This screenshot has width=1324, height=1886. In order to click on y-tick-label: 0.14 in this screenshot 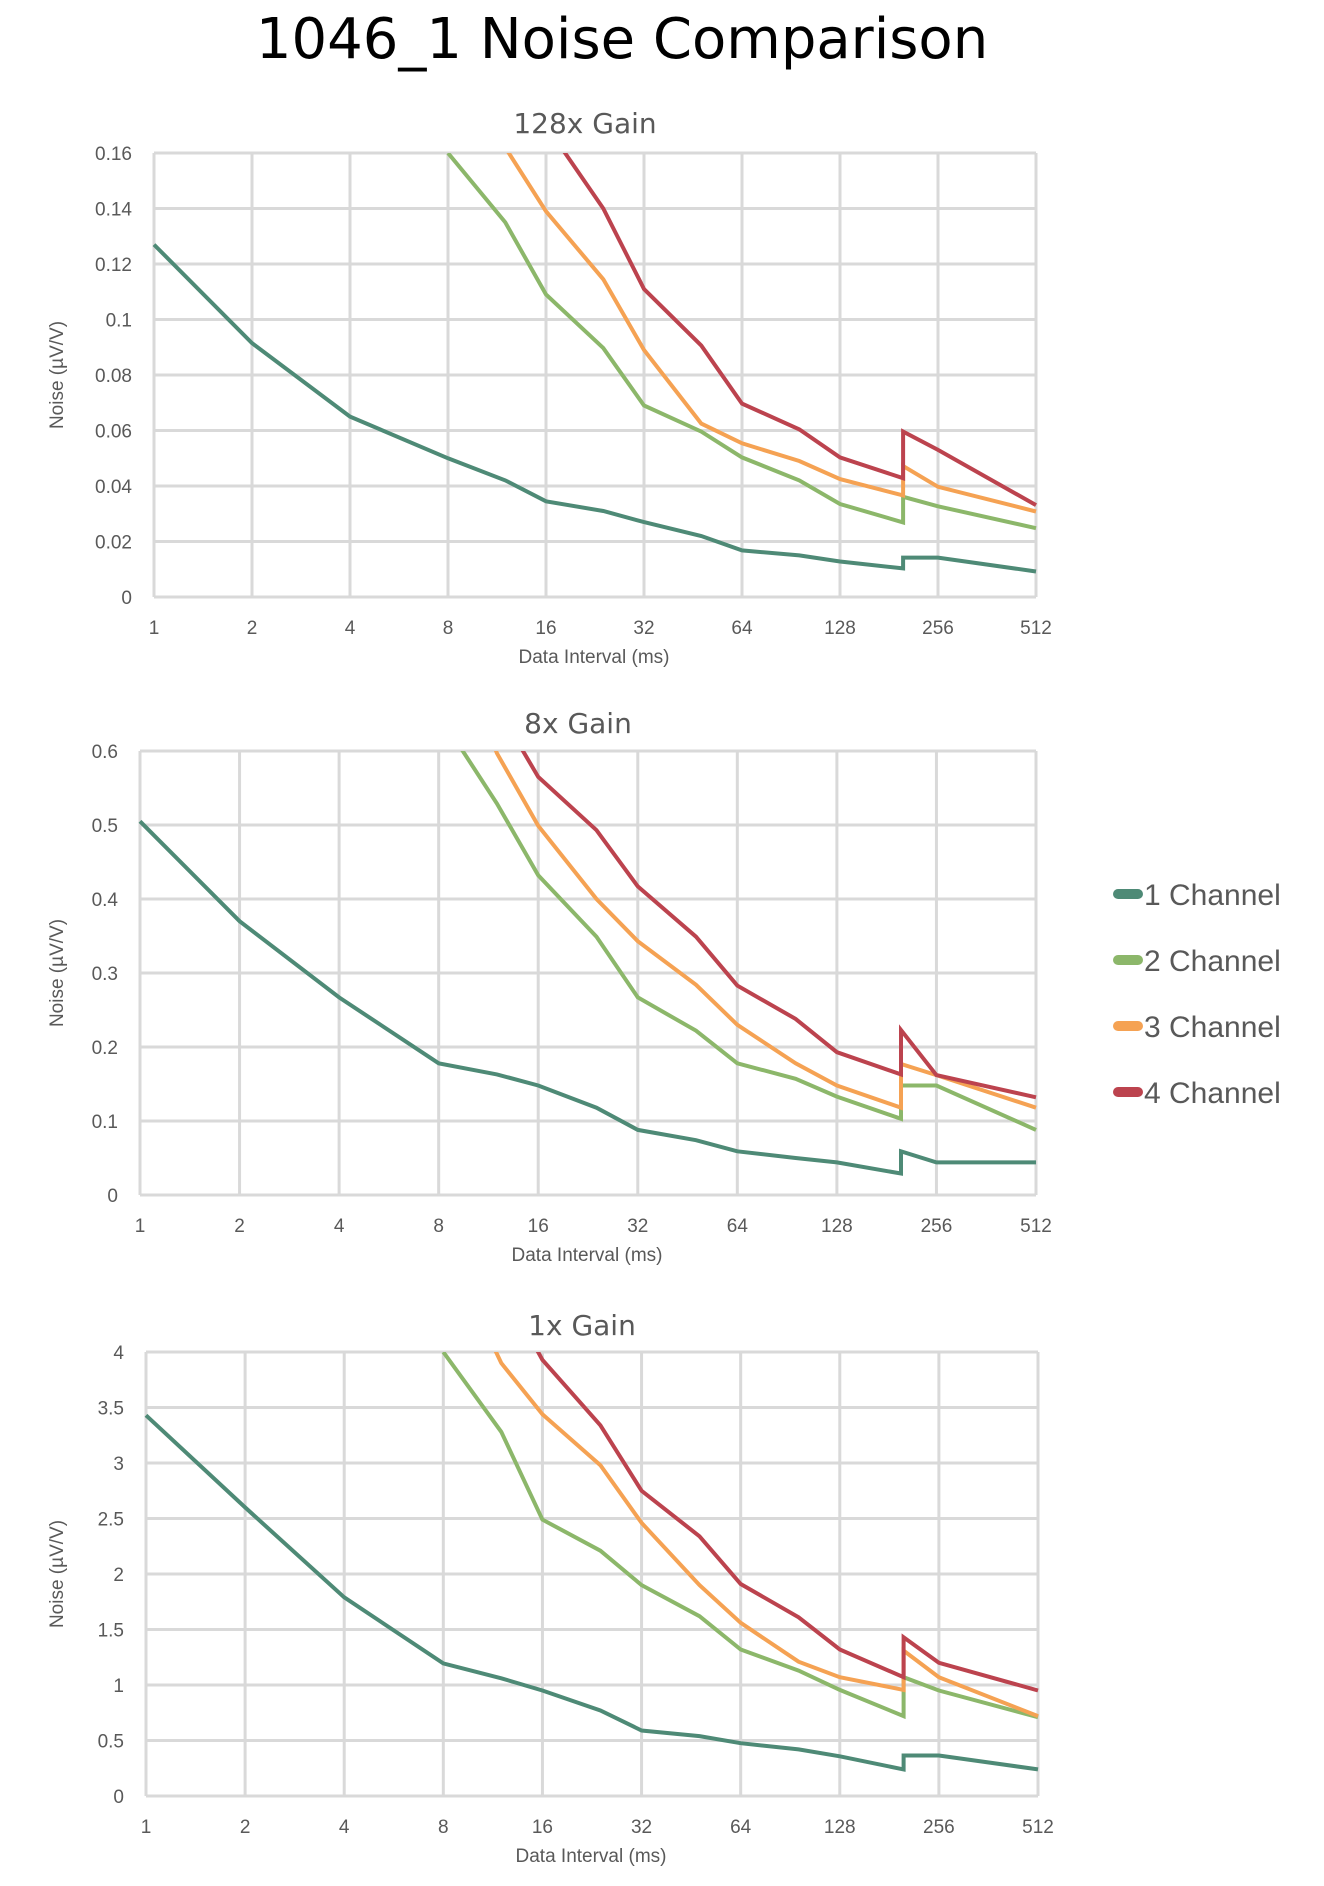, I will do `click(113, 210)`.